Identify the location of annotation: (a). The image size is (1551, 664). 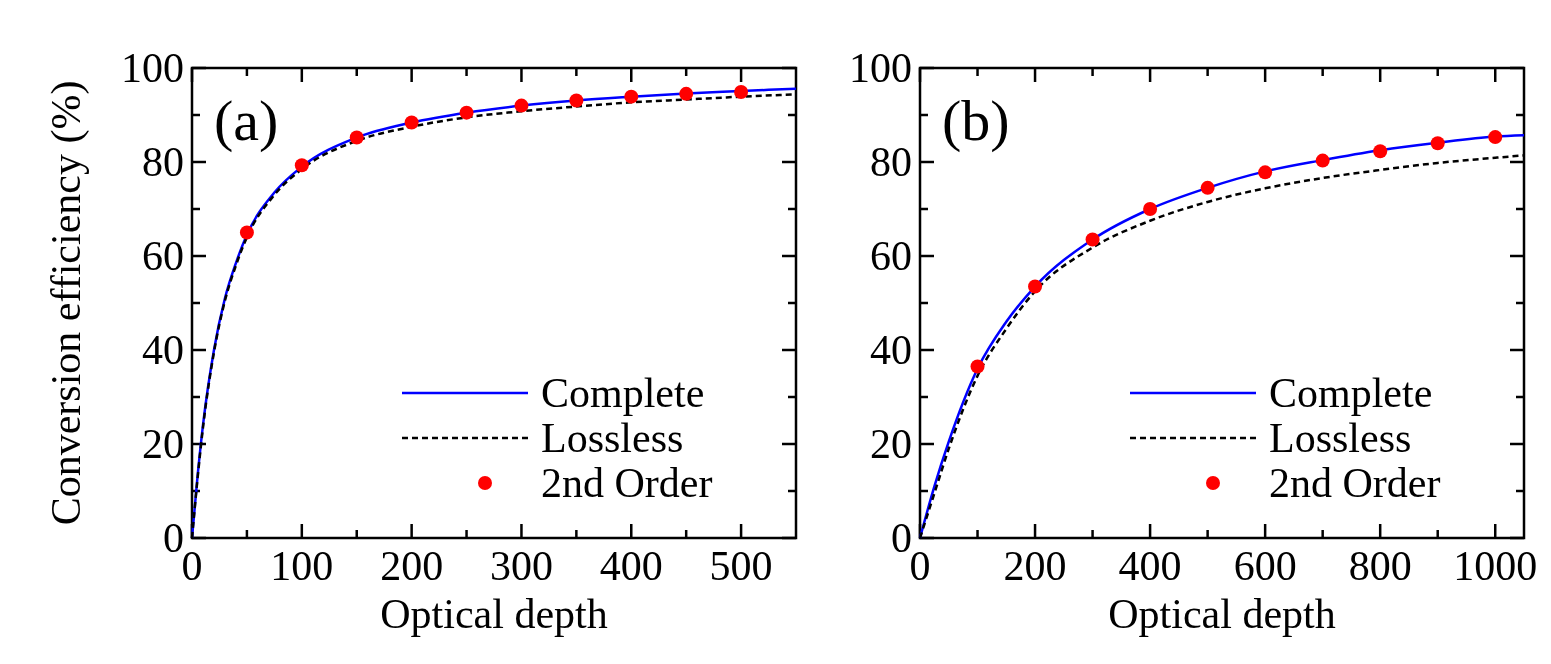
(246, 120).